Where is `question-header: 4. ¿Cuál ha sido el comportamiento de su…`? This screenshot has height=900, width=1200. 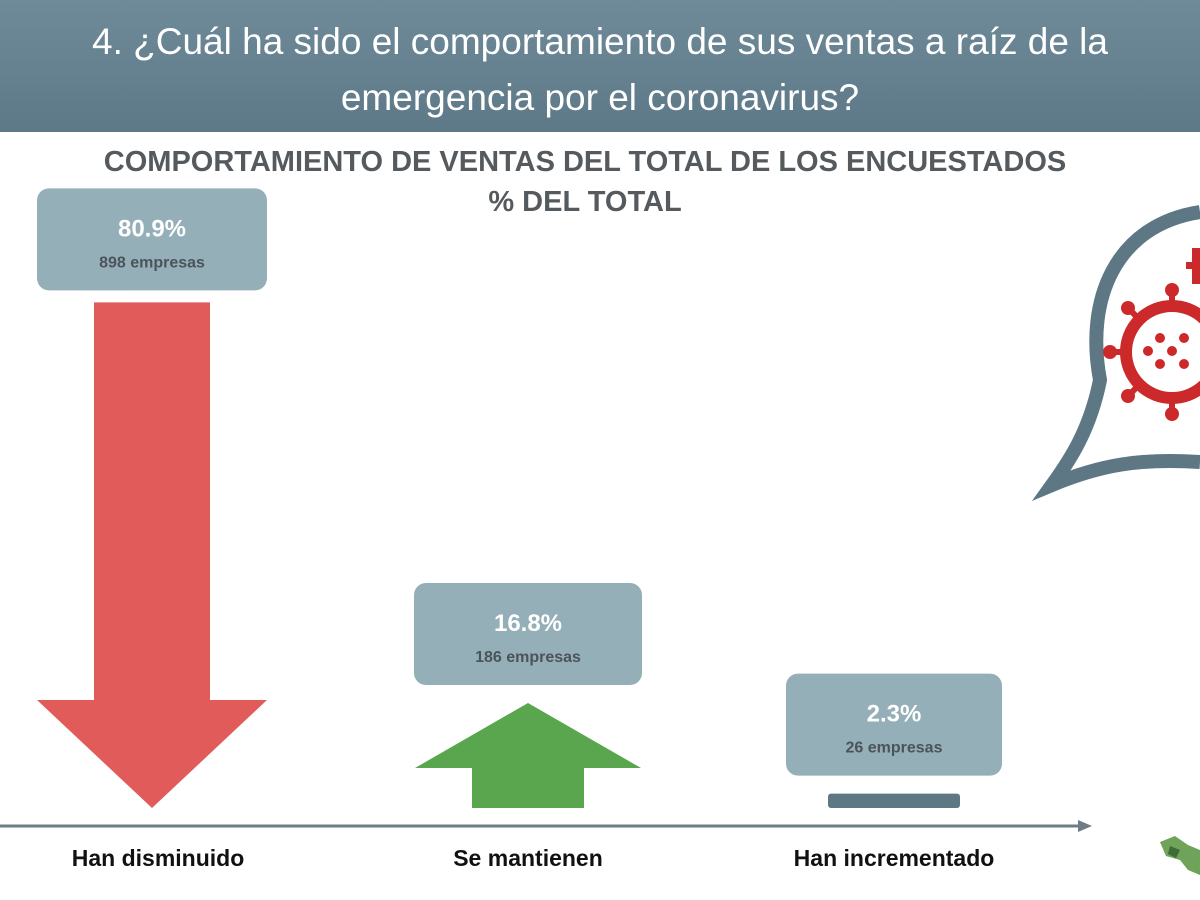 question-header: 4. ¿Cuál ha sido el comportamiento de su… is located at coordinates (600, 66).